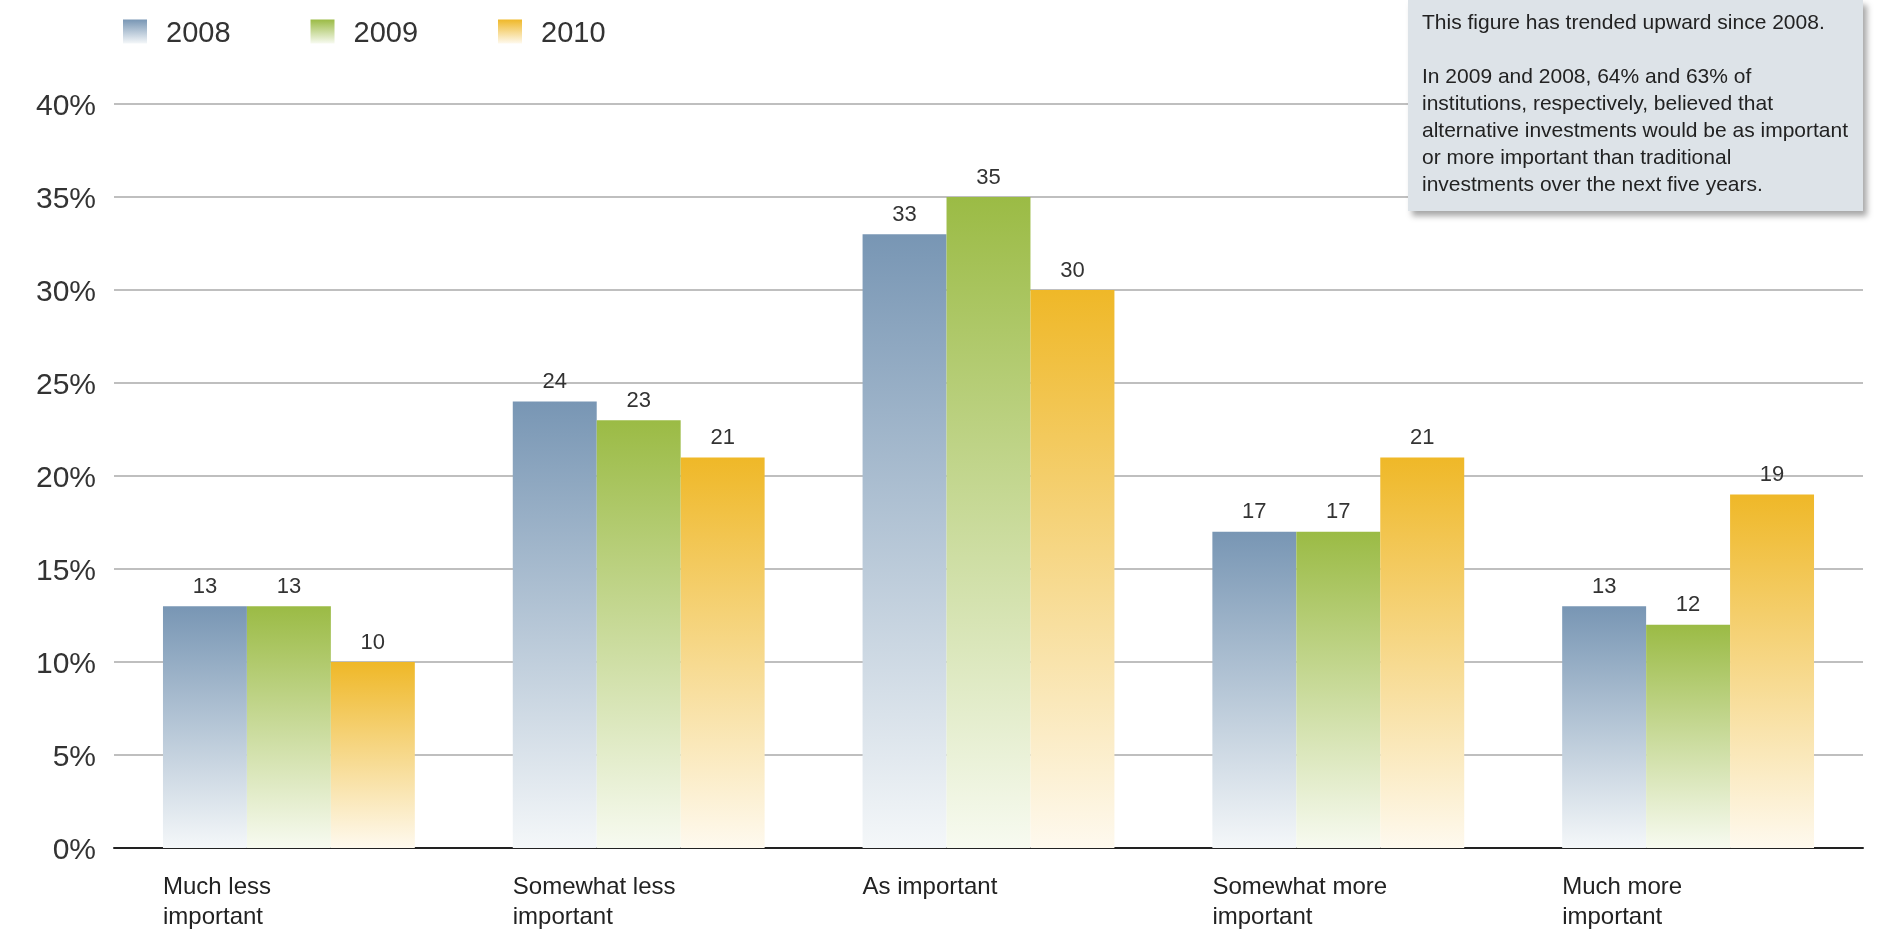  I want to click on x-tick-label: Somewhat less important, so click(597, 900).